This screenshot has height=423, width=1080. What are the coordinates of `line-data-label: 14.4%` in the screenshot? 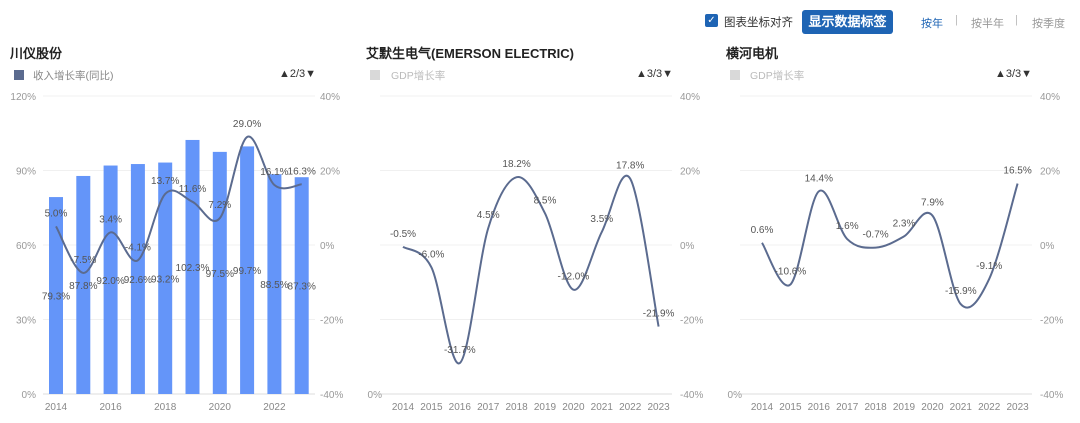 It's located at (819, 178).